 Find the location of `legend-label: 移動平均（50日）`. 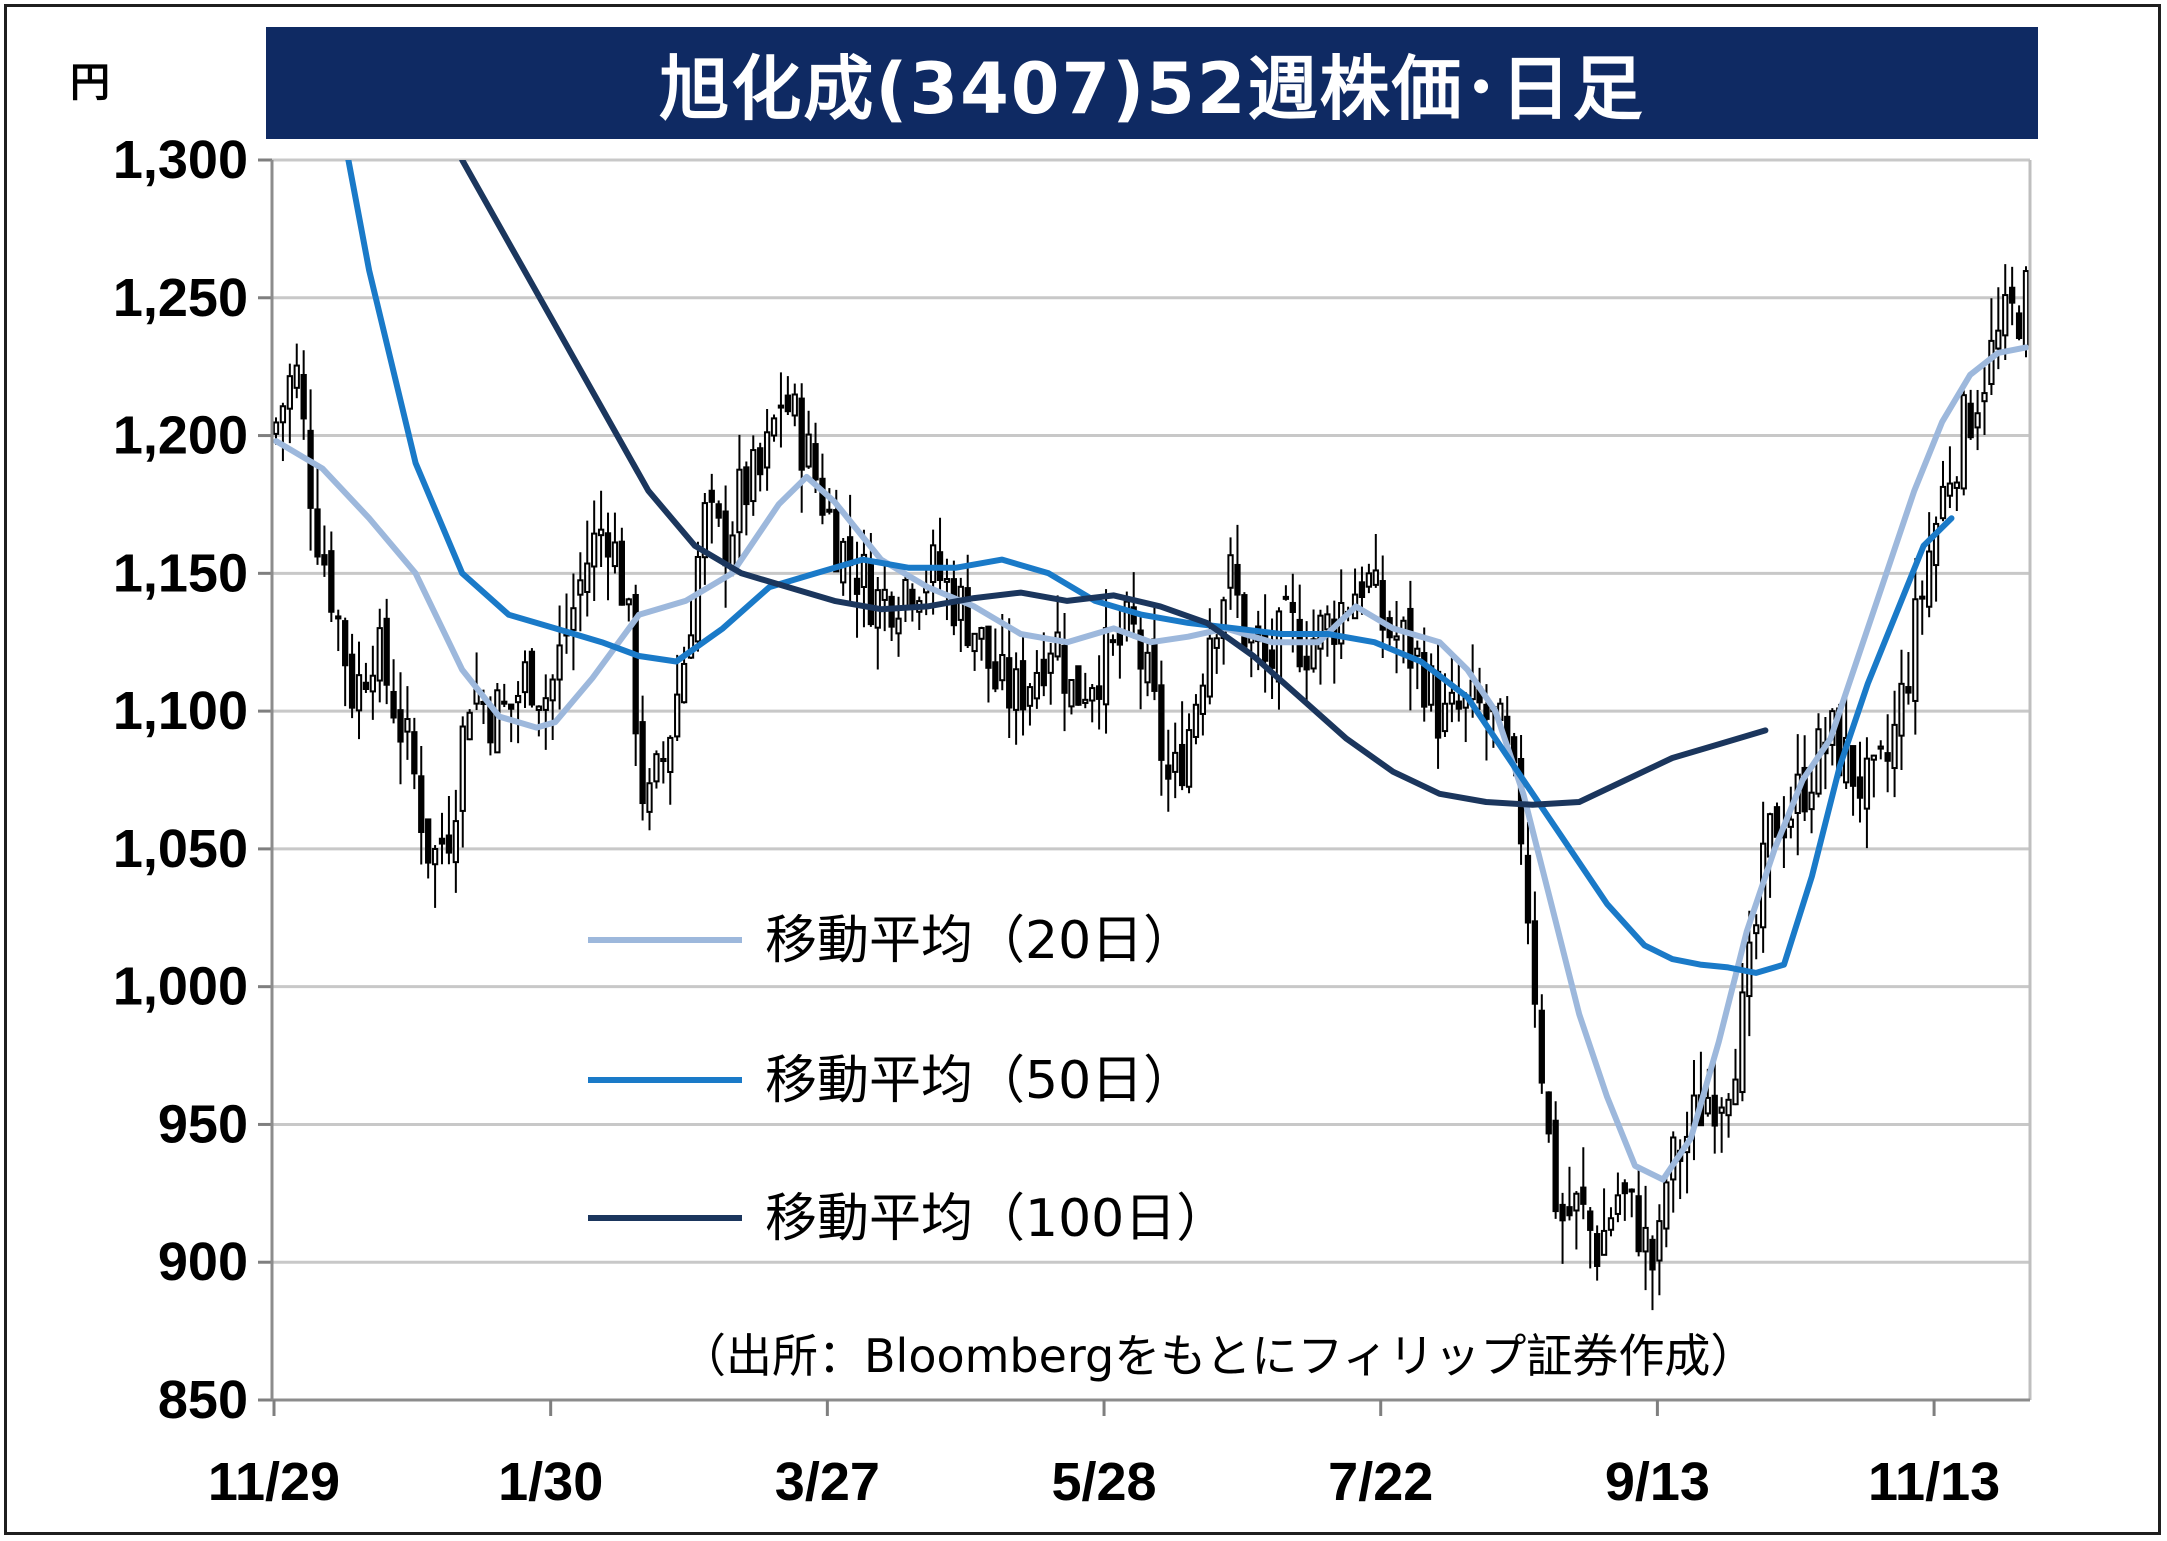

legend-label: 移動平均（50日） is located at coordinates (980, 1081).